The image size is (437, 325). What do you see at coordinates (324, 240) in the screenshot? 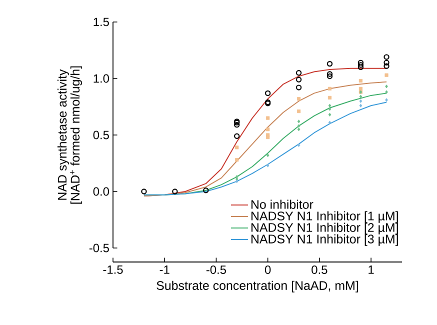
I see `legend-label: NADSY N1 Inhibitor [3 µM]` at bounding box center [324, 240].